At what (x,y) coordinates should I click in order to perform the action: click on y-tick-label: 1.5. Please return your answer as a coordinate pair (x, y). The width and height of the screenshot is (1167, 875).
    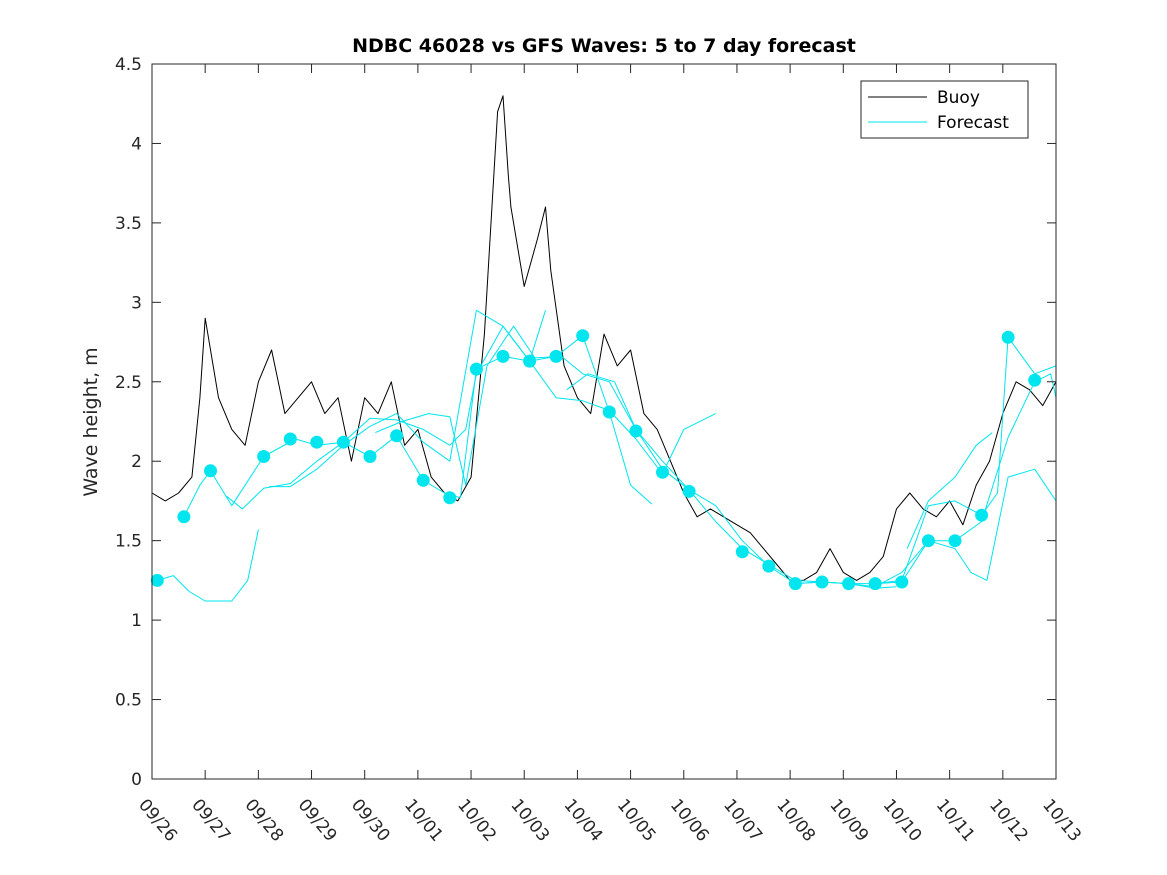
    Looking at the image, I should click on (128, 542).